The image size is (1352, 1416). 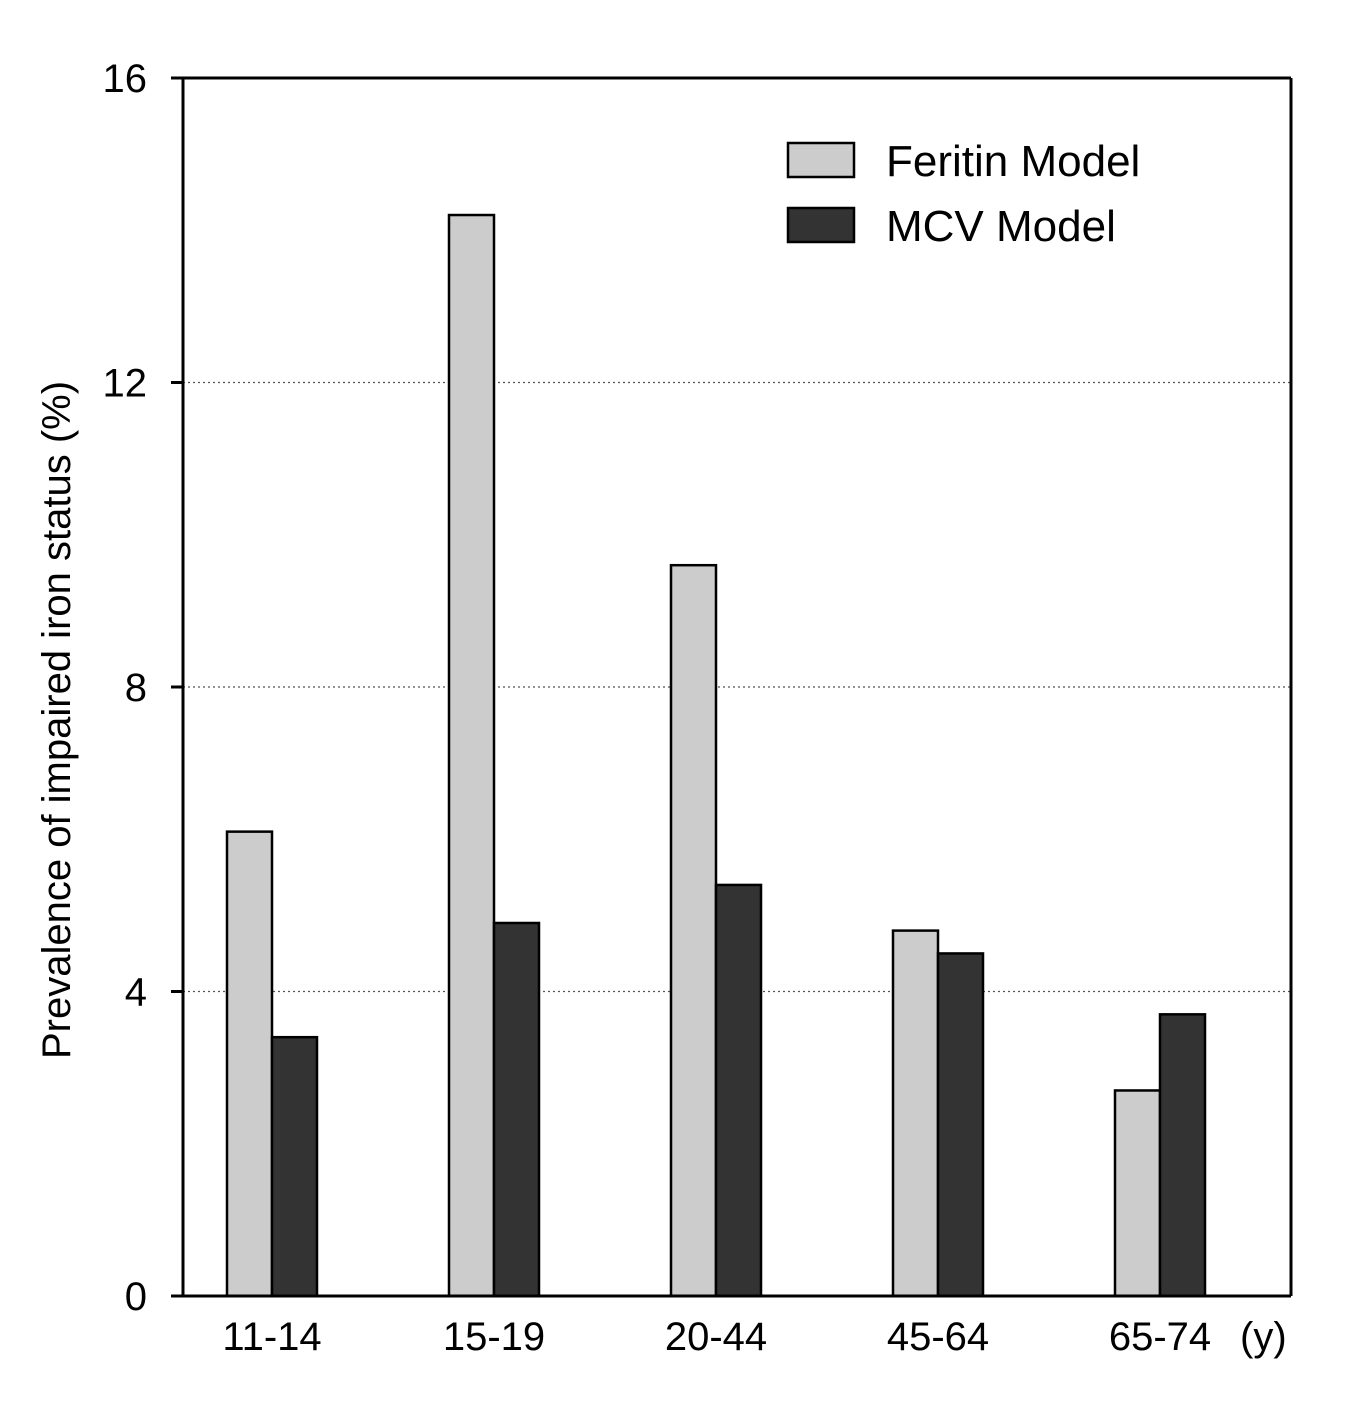 I want to click on y-tick-label: 12, so click(x=125, y=384).